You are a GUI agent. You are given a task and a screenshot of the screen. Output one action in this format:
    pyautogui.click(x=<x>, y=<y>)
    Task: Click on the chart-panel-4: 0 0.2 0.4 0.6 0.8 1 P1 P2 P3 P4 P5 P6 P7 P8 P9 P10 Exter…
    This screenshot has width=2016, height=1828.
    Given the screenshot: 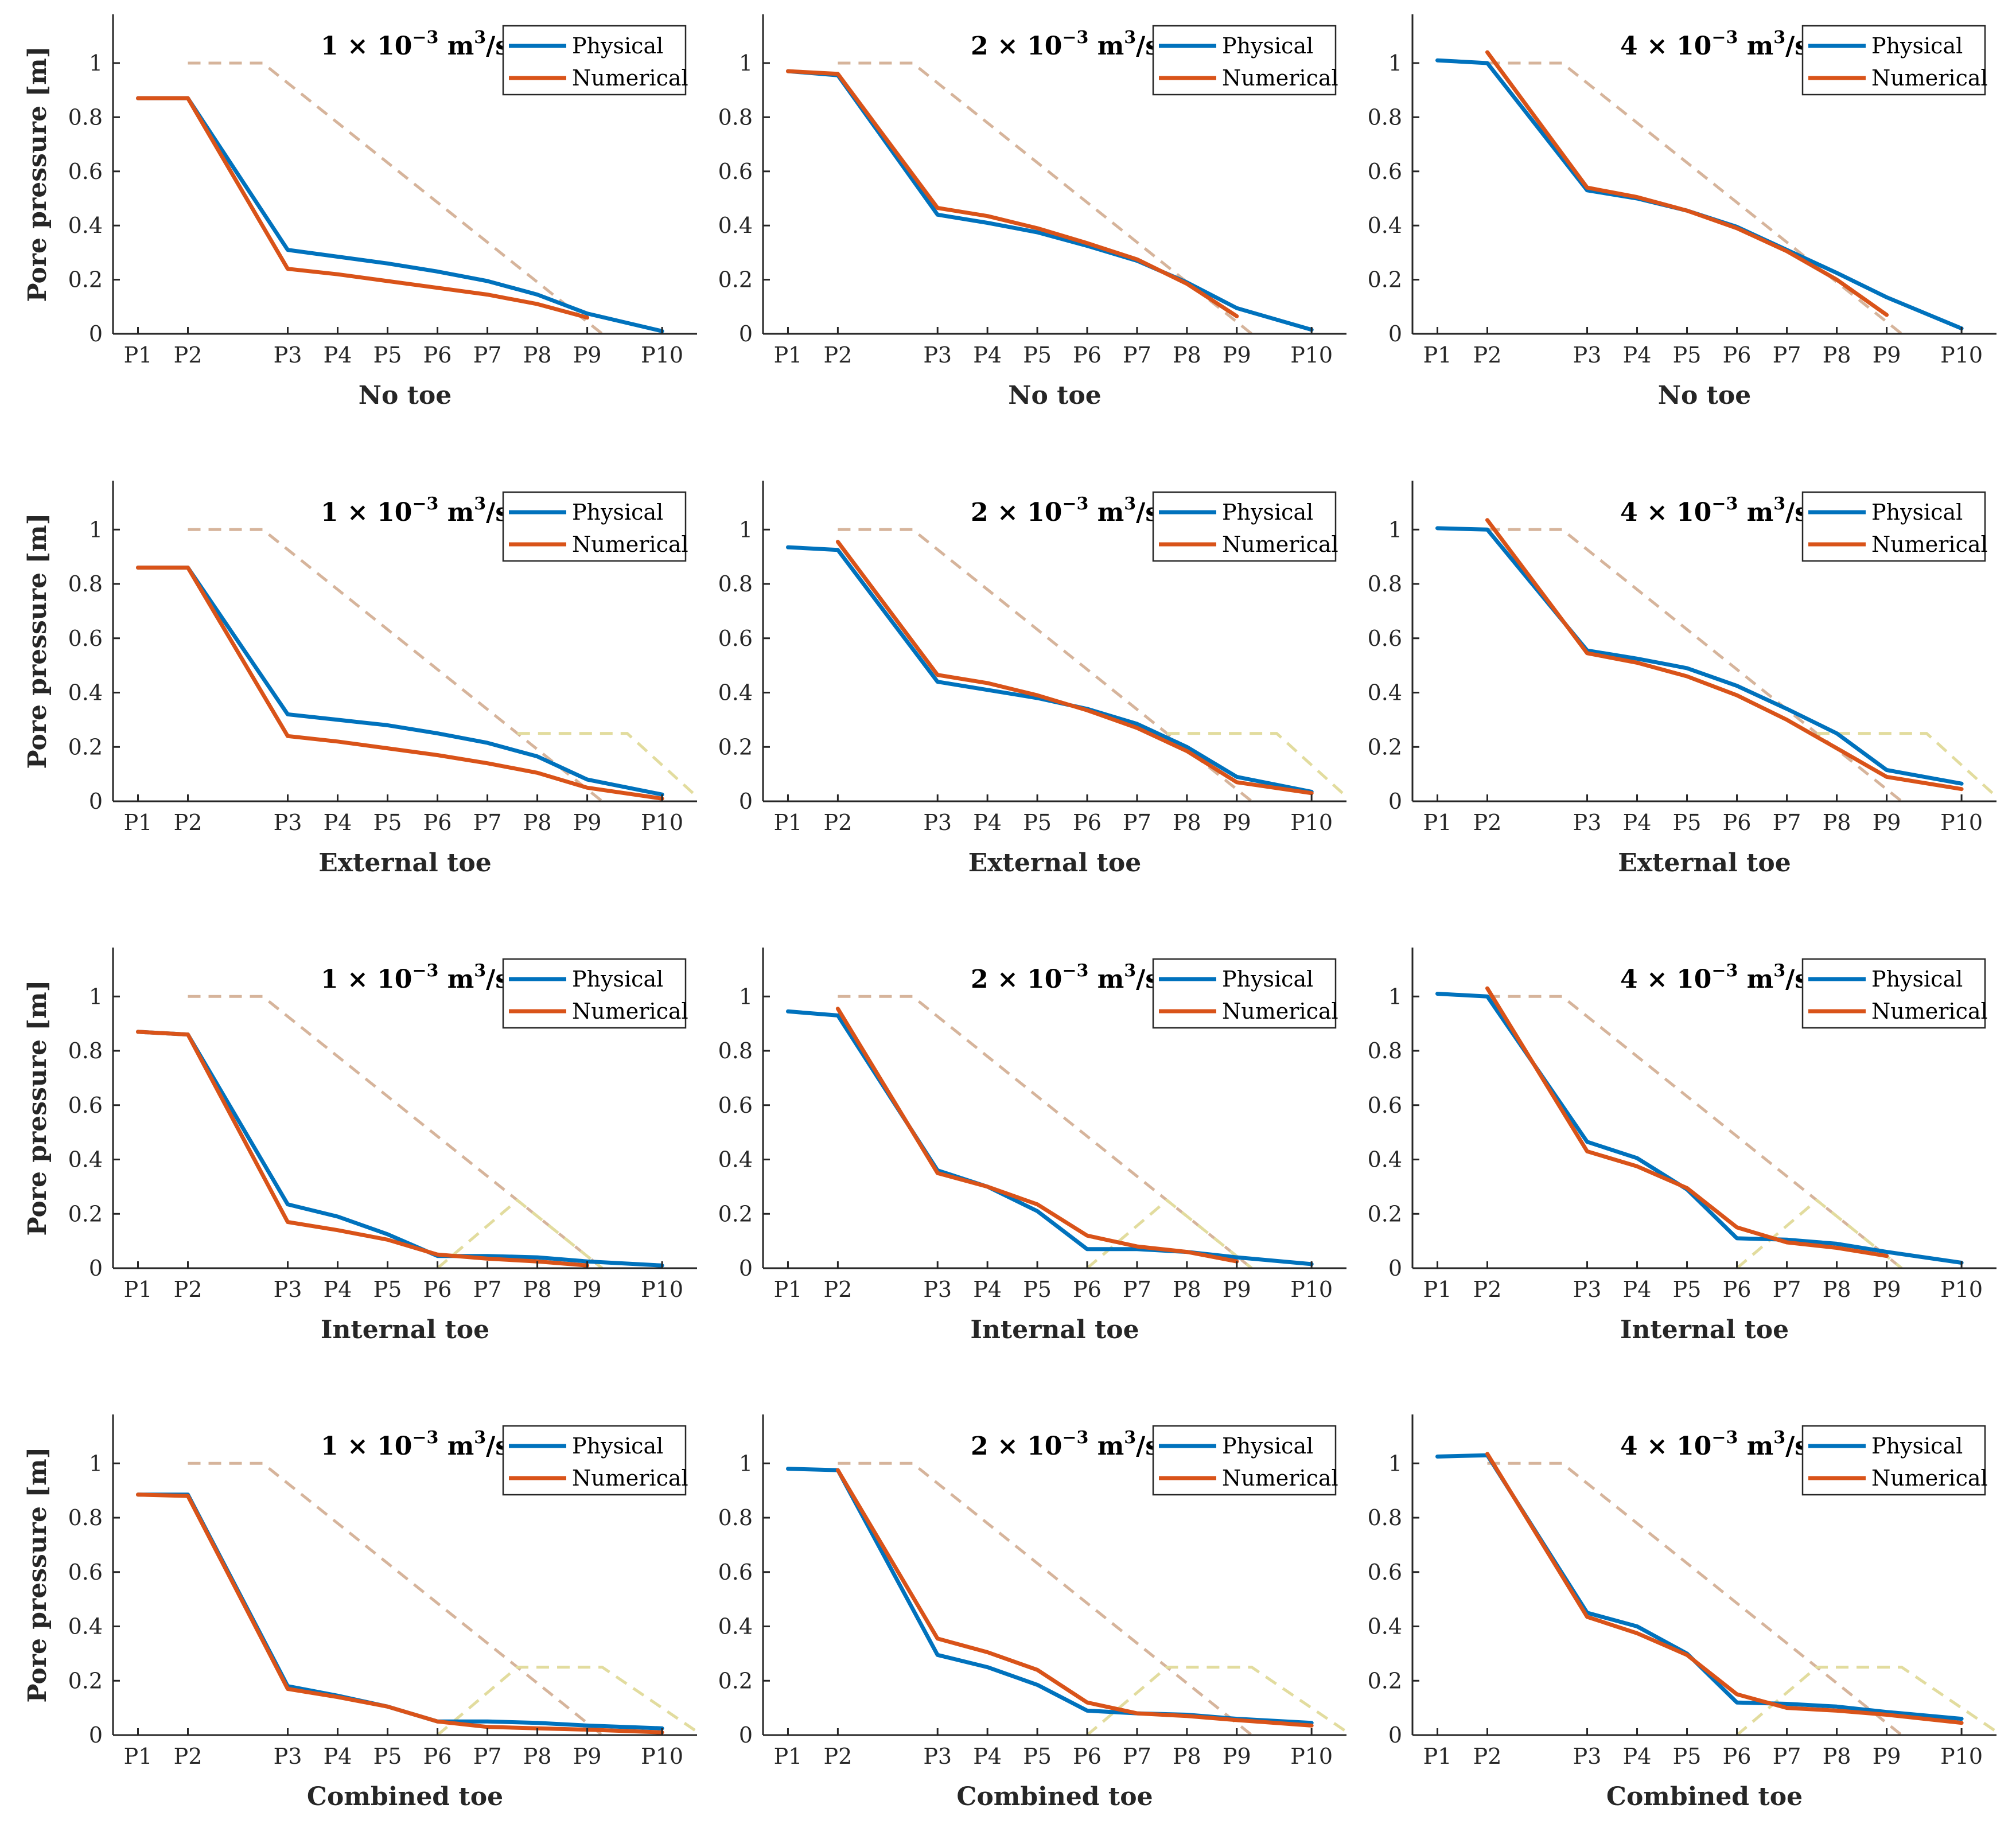 What is the action you would take?
    pyautogui.click(x=360, y=679)
    